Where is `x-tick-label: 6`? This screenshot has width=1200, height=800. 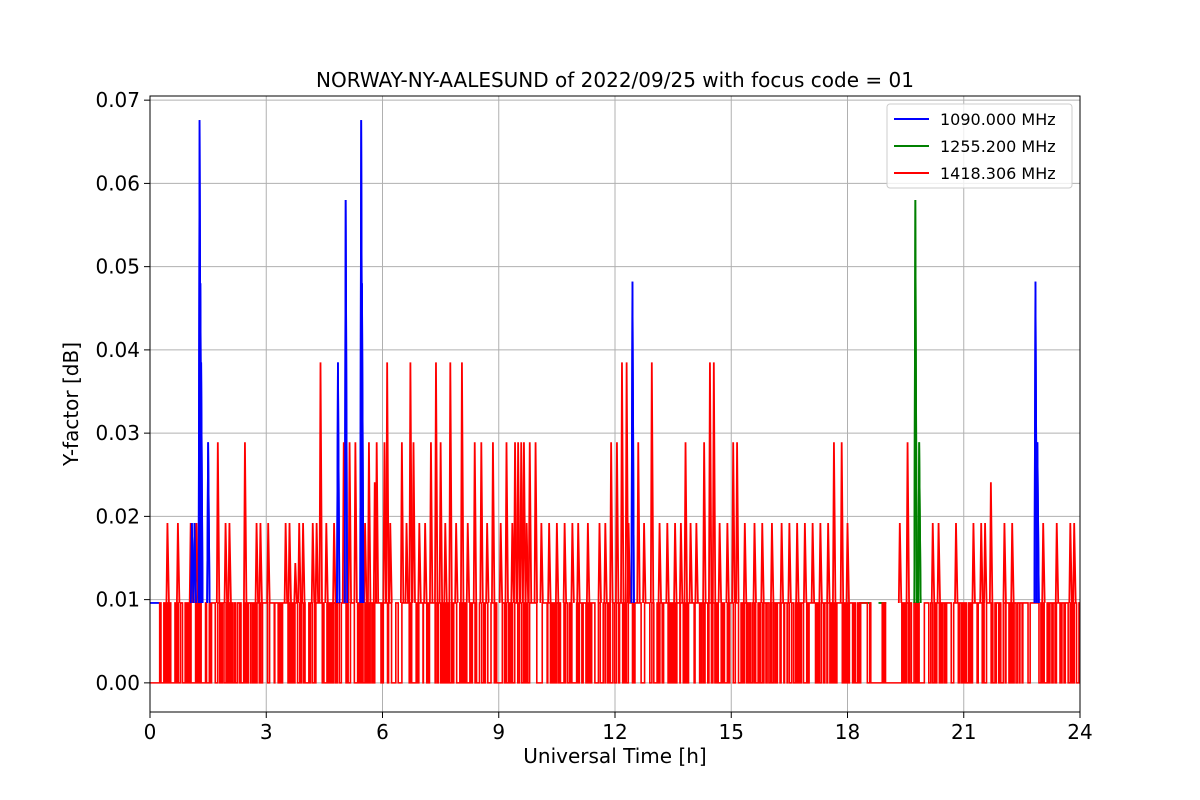 x-tick-label: 6 is located at coordinates (382, 732).